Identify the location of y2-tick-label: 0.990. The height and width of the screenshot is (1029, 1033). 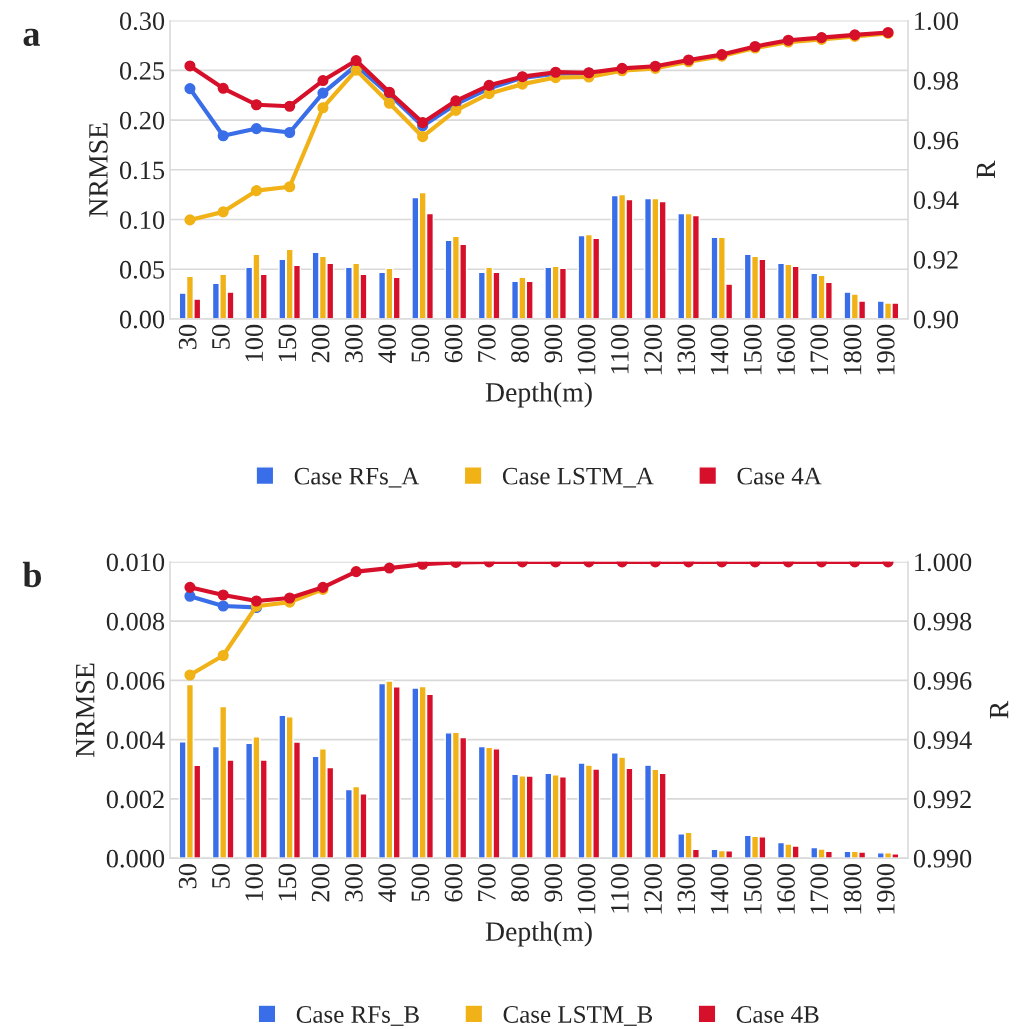
(942, 858).